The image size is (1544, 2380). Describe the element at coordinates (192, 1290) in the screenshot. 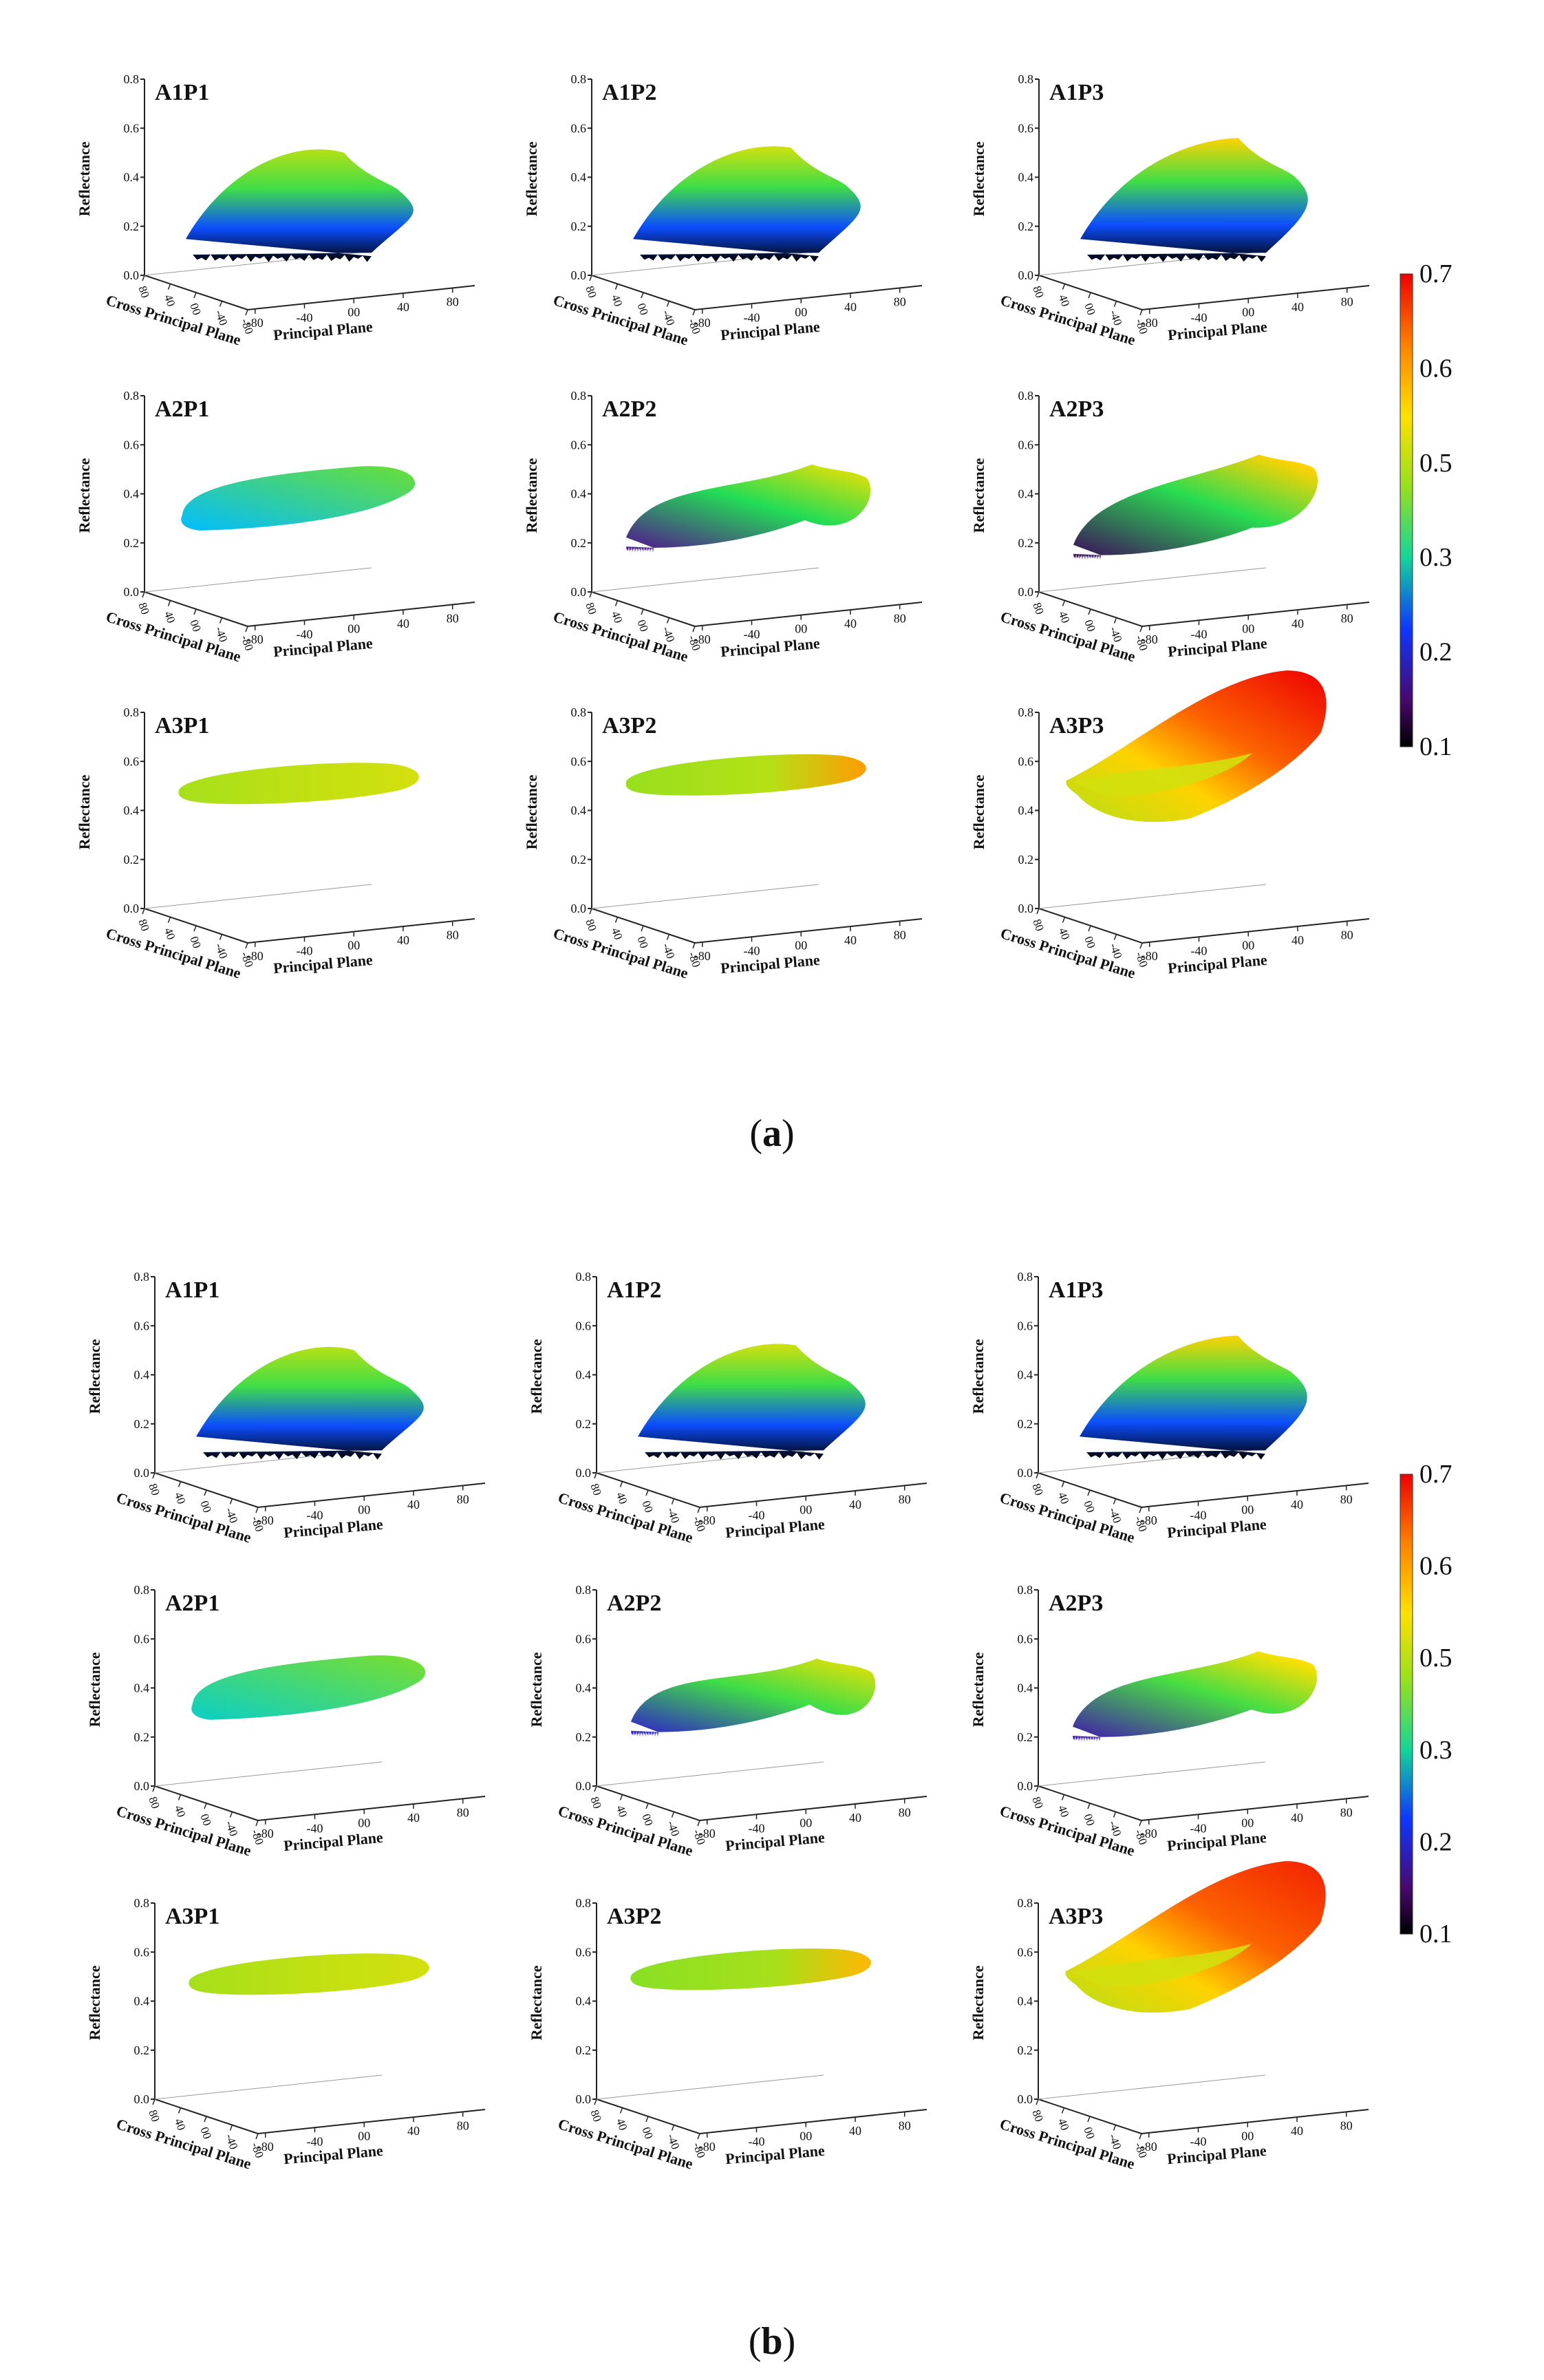

I see `panel-title: A1P1` at that location.